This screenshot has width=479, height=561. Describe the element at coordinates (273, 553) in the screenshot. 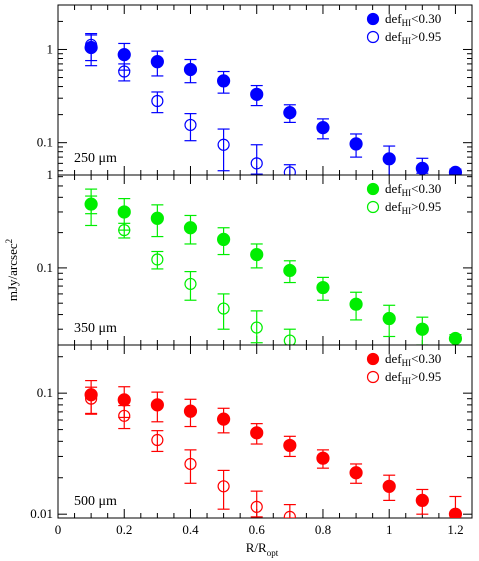

I see `x-axis-title-subscript: opt` at that location.